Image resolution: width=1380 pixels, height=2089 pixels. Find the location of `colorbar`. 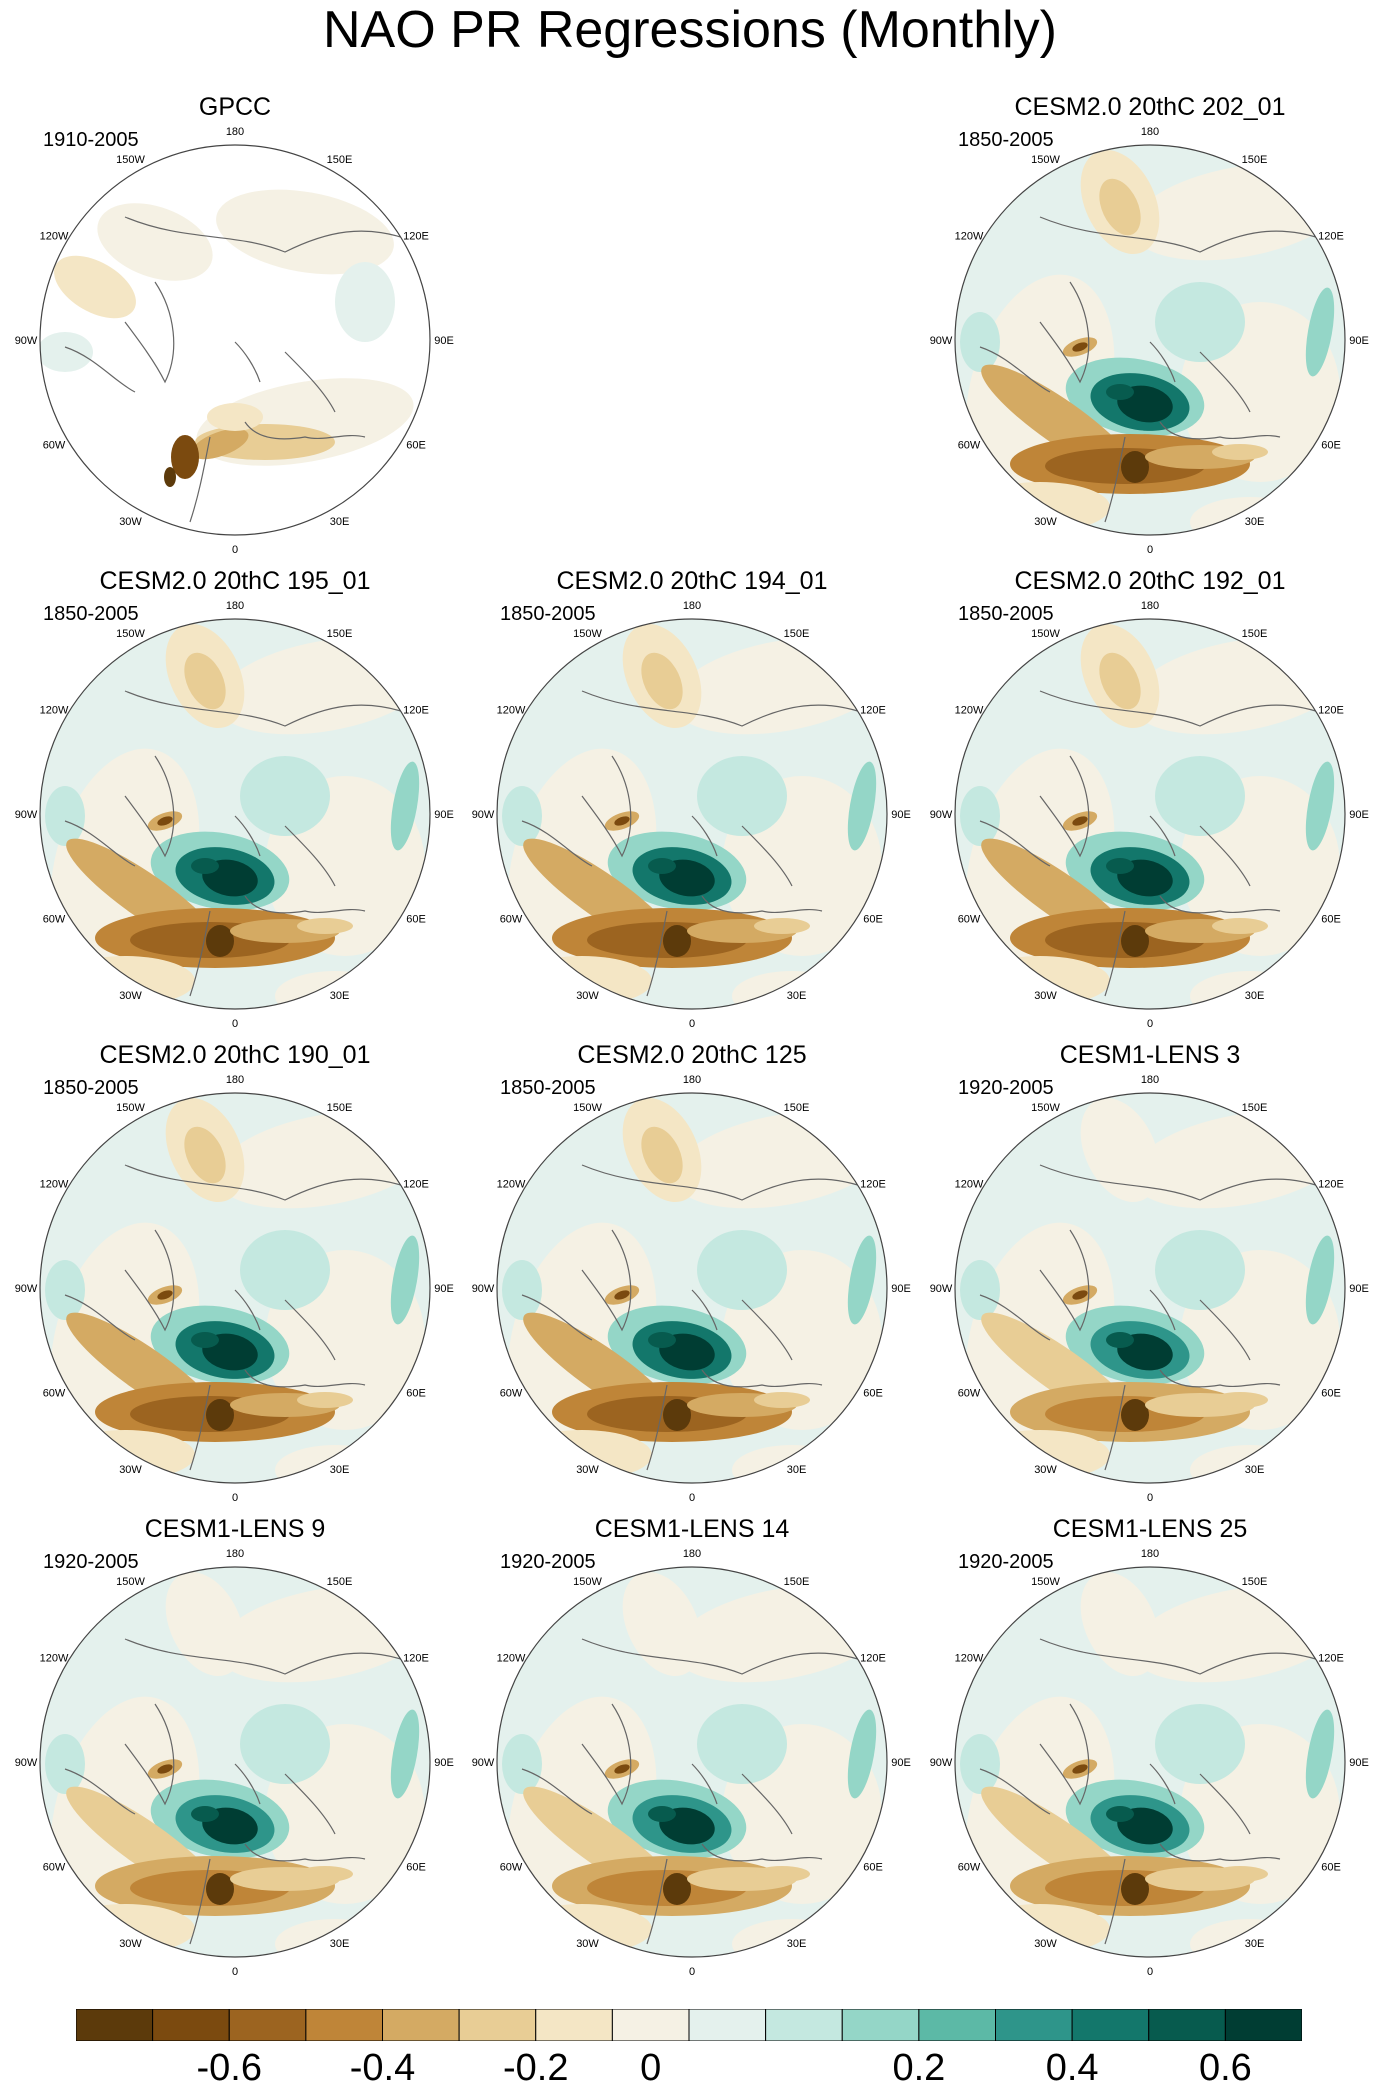

colorbar is located at coordinates (689, 2025).